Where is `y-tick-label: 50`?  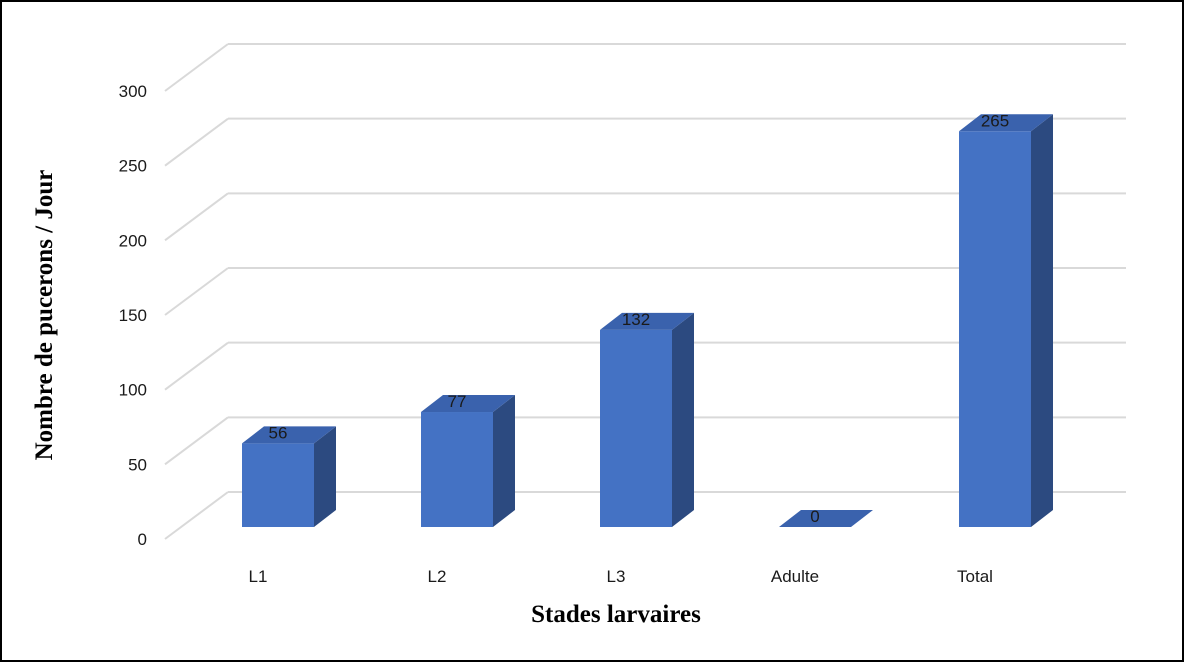 y-tick-label: 50 is located at coordinates (137, 464).